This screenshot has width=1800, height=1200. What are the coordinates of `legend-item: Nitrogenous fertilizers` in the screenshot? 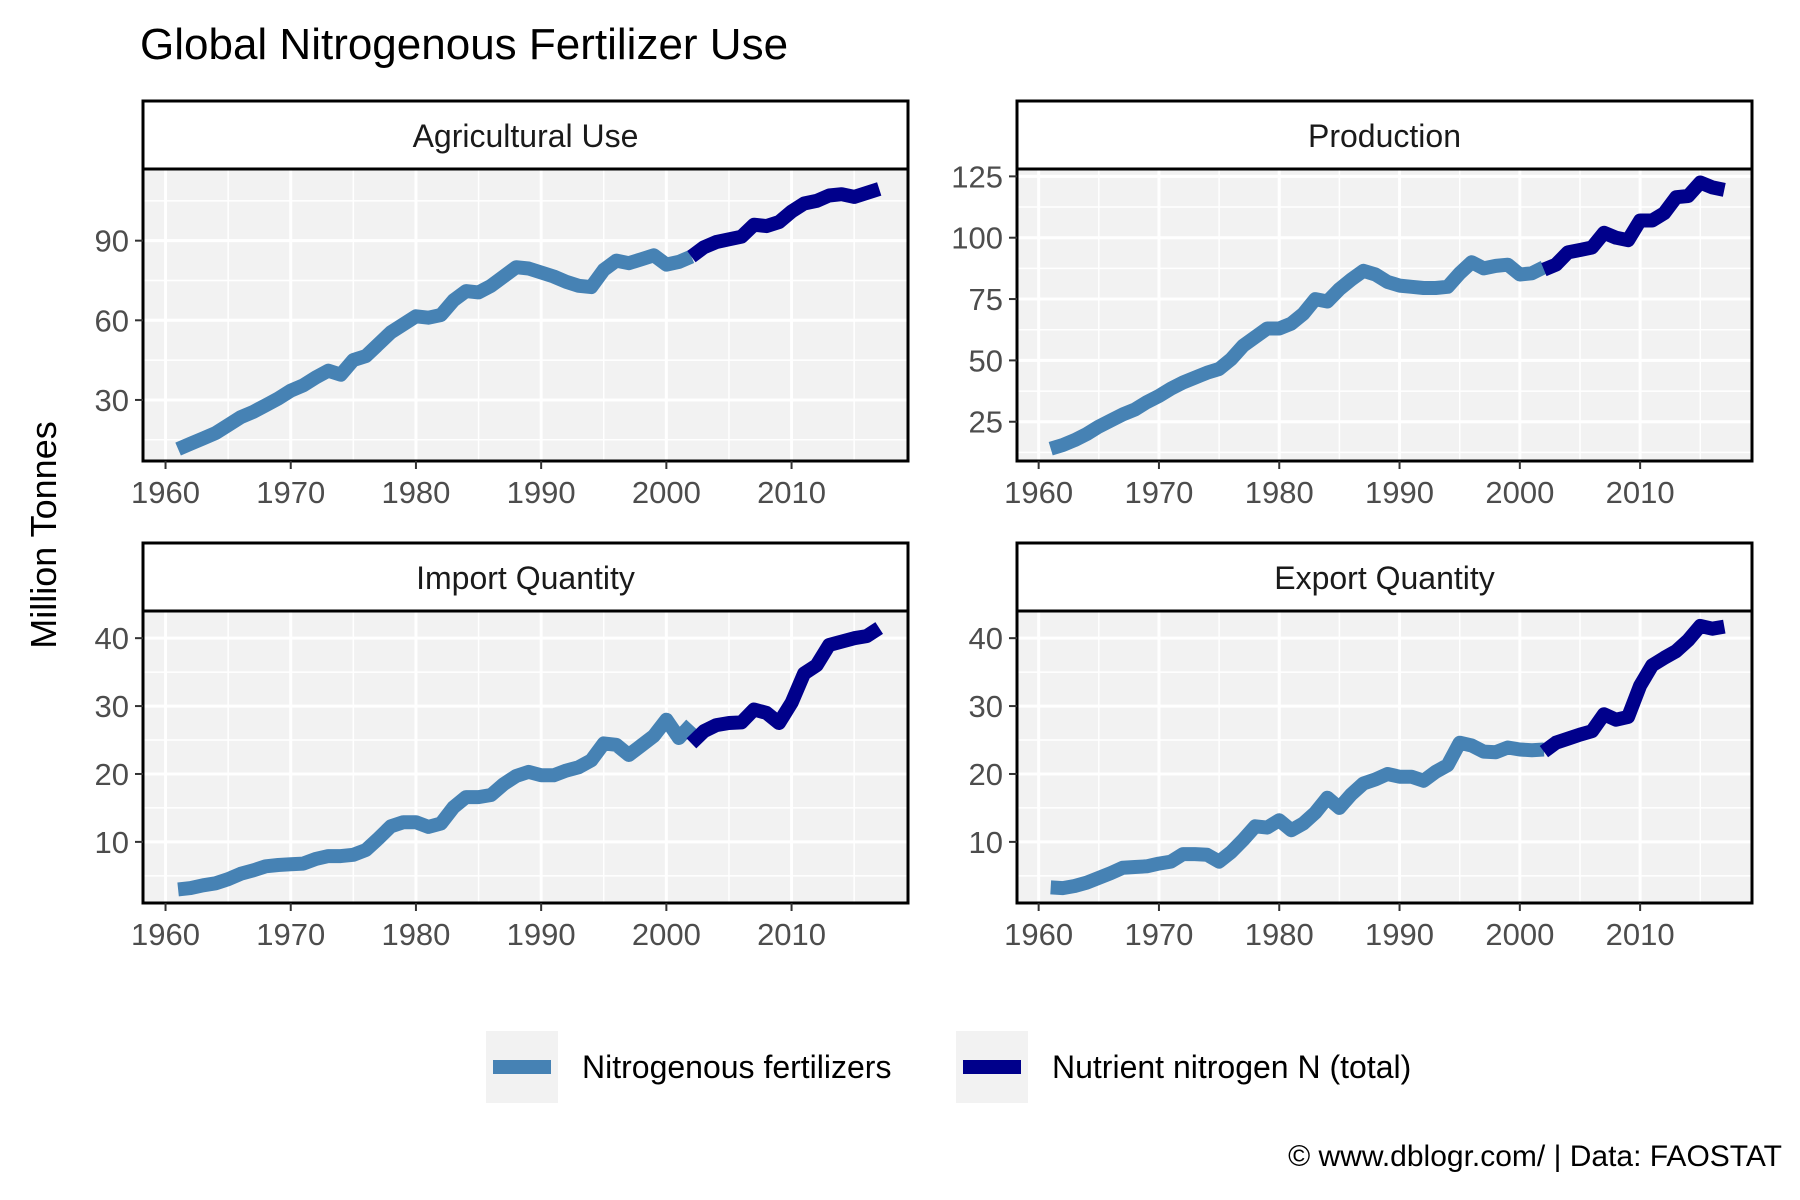 It's located at (688, 1067).